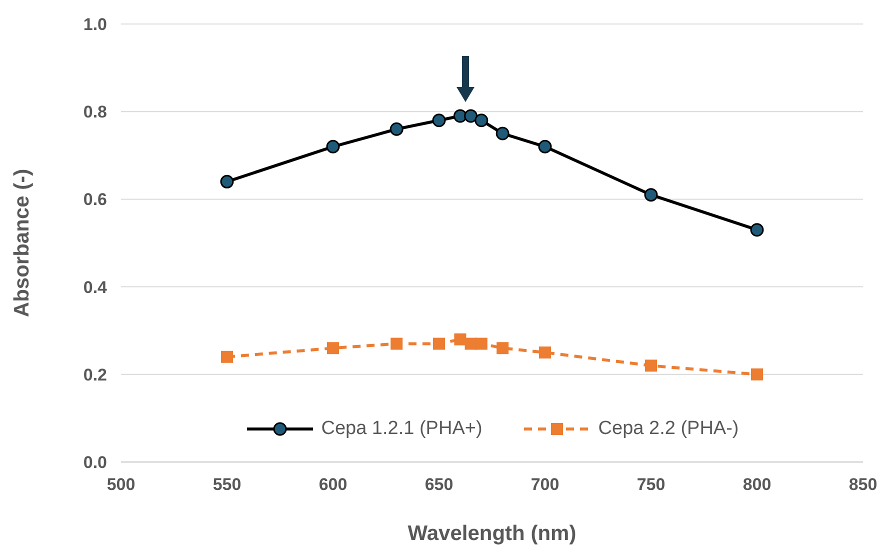  Describe the element at coordinates (492, 533) in the screenshot. I see `x-axis-title: Wavelength (nm)` at that location.